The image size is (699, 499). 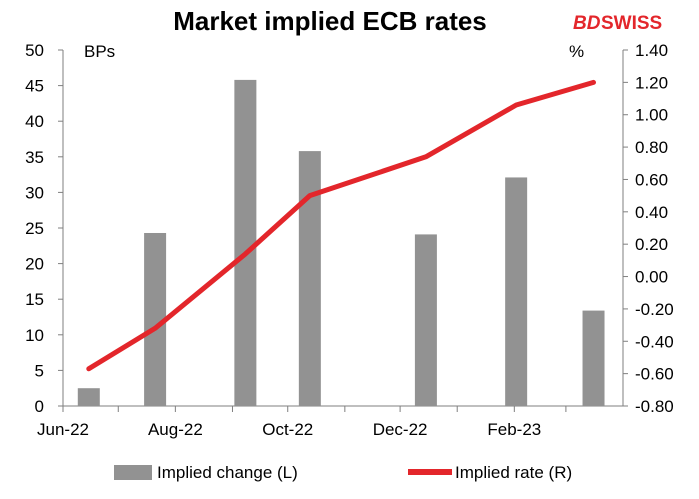 I want to click on x-axis-tick-label: Oct-22, so click(x=287, y=429).